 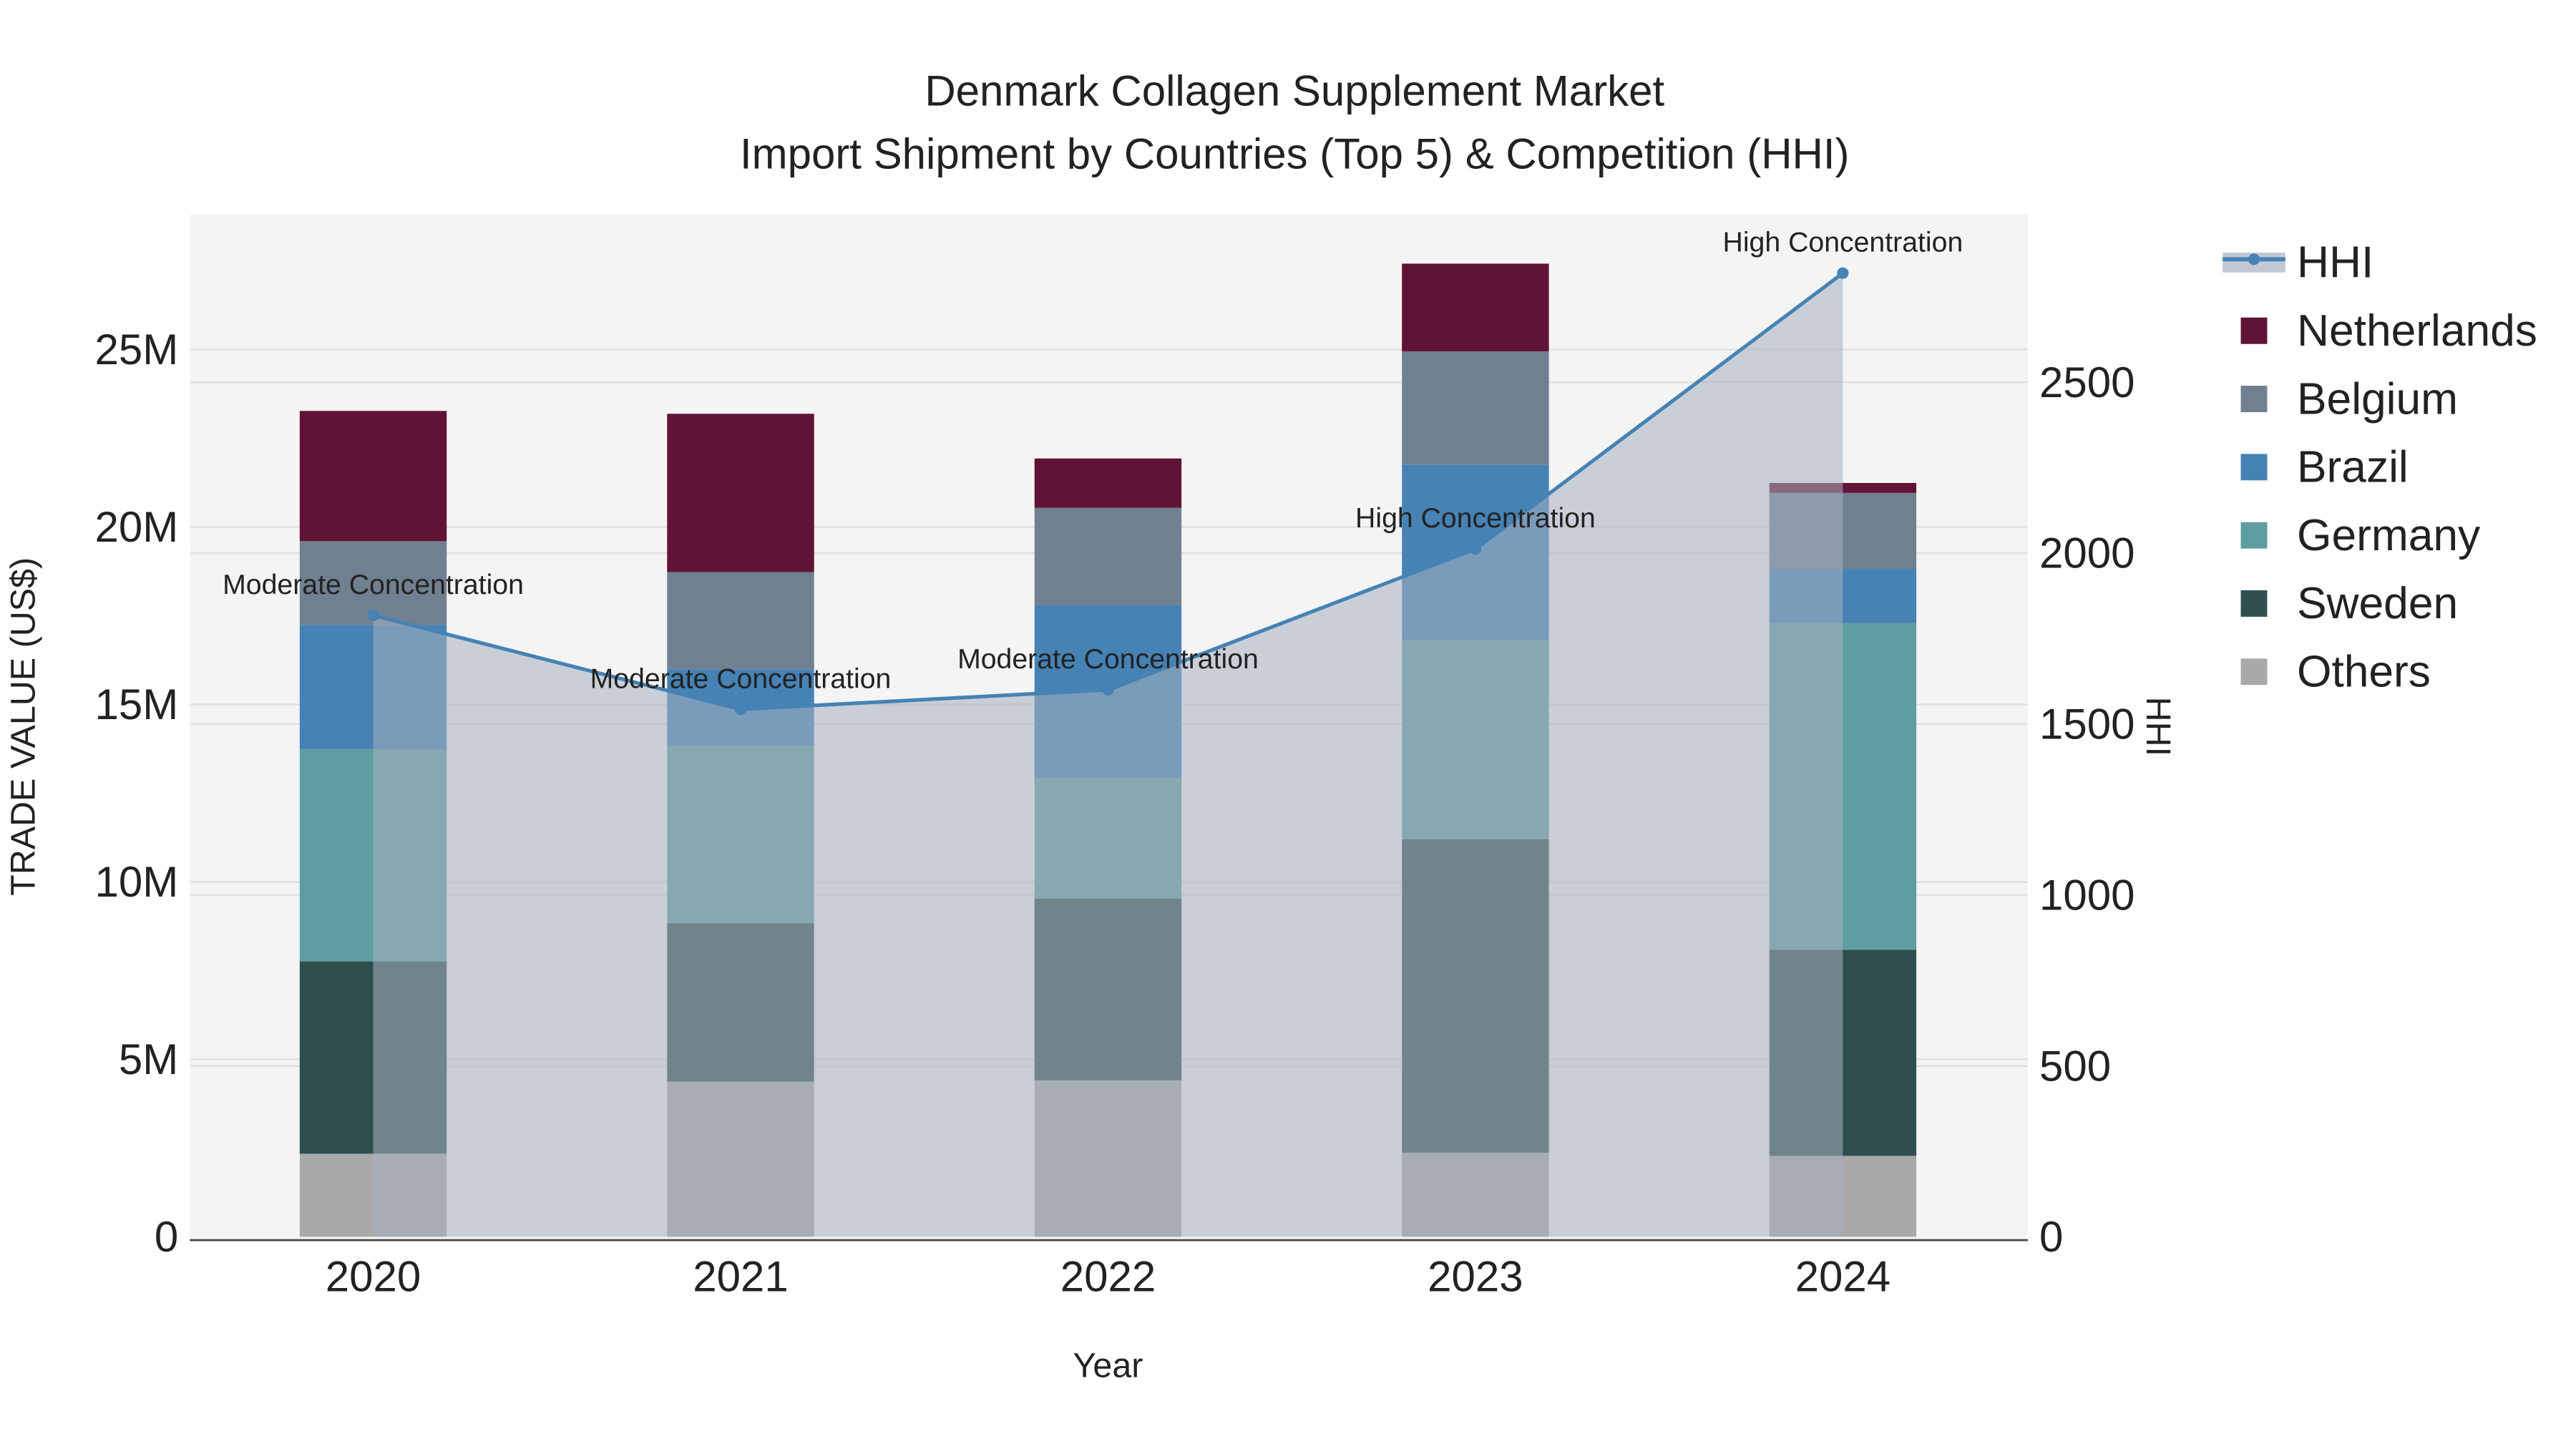 I want to click on bar-netherlands-2023, so click(x=1475, y=307).